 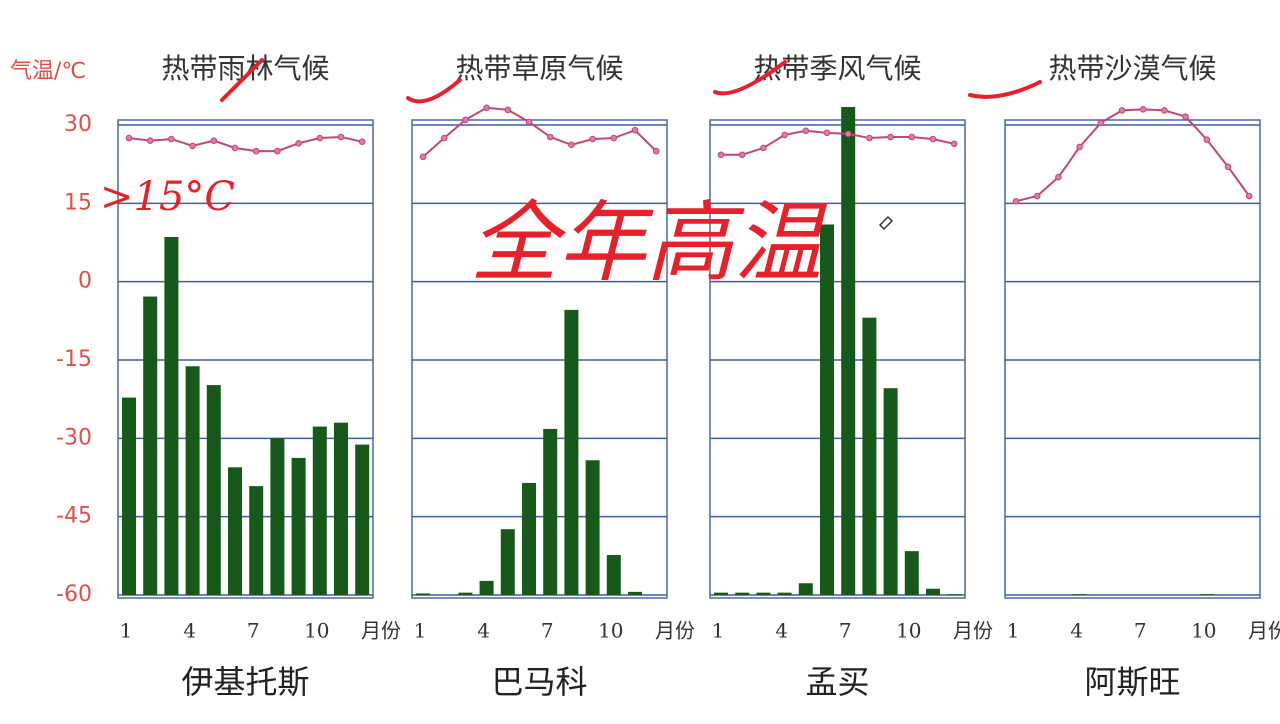 What do you see at coordinates (1132, 682) in the screenshot?
I see `station-name: 阿斯旺` at bounding box center [1132, 682].